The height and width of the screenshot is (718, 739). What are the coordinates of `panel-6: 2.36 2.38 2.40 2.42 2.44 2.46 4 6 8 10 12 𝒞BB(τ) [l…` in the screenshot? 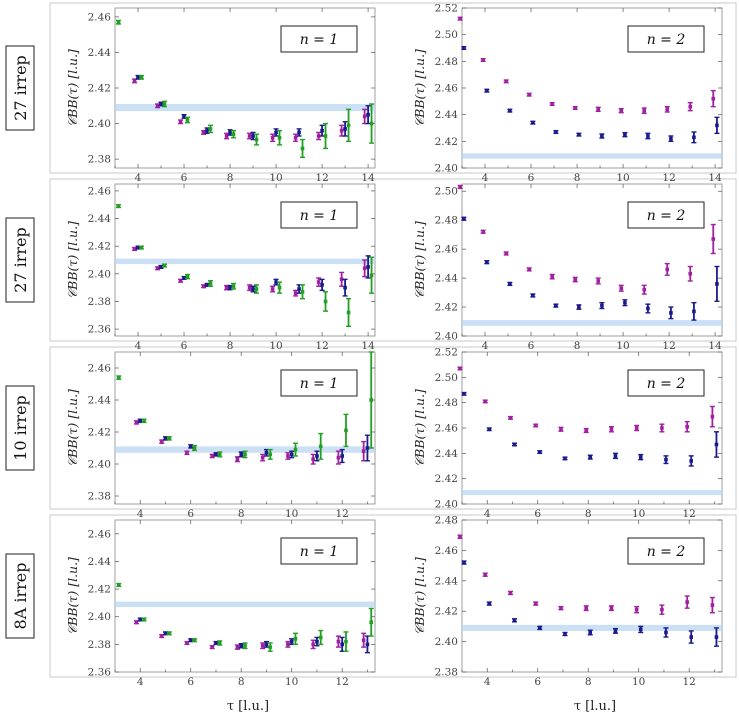 It's located at (220, 603).